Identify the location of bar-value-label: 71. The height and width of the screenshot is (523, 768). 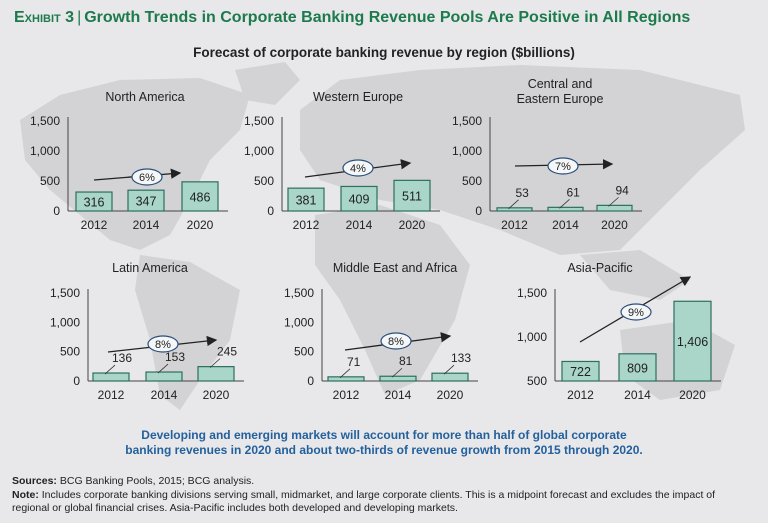
(354, 362).